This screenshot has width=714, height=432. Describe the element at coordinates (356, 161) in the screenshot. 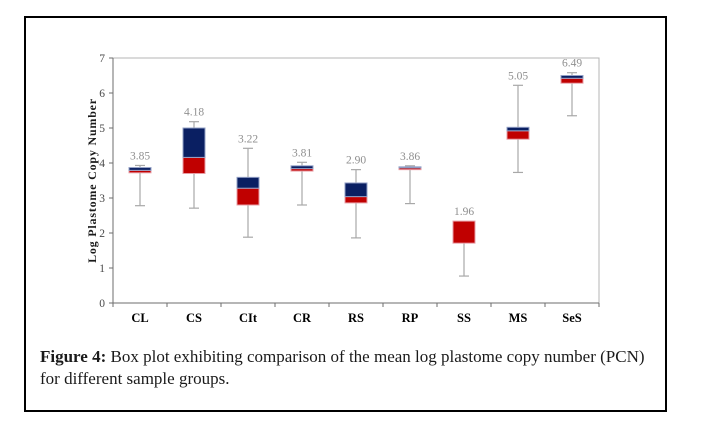

I see `mean-value-label: 2.90` at that location.